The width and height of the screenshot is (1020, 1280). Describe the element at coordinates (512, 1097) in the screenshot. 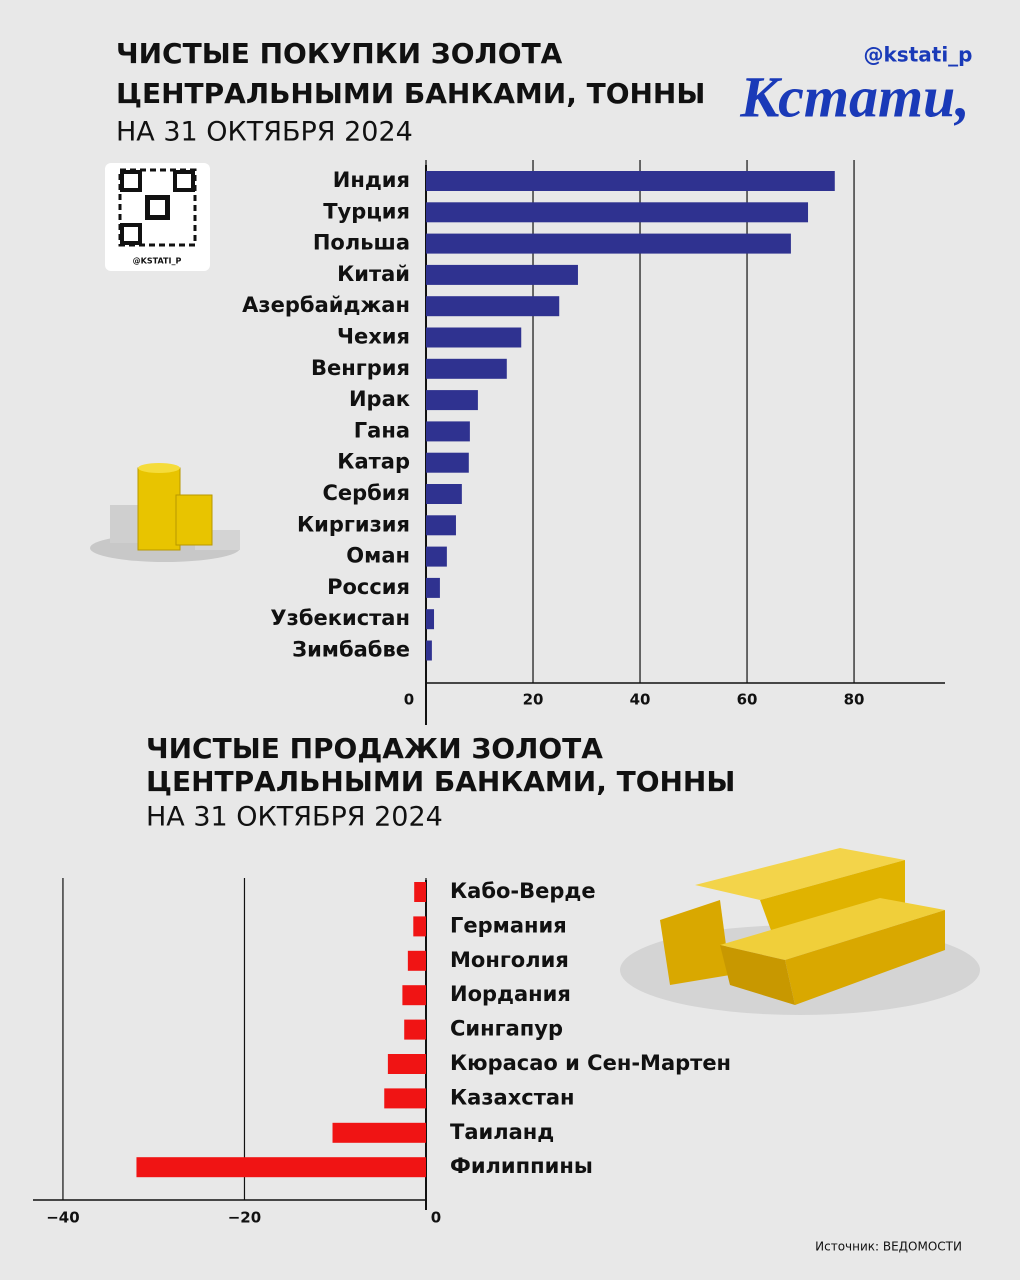

I see `category-label: Казахстан` at that location.